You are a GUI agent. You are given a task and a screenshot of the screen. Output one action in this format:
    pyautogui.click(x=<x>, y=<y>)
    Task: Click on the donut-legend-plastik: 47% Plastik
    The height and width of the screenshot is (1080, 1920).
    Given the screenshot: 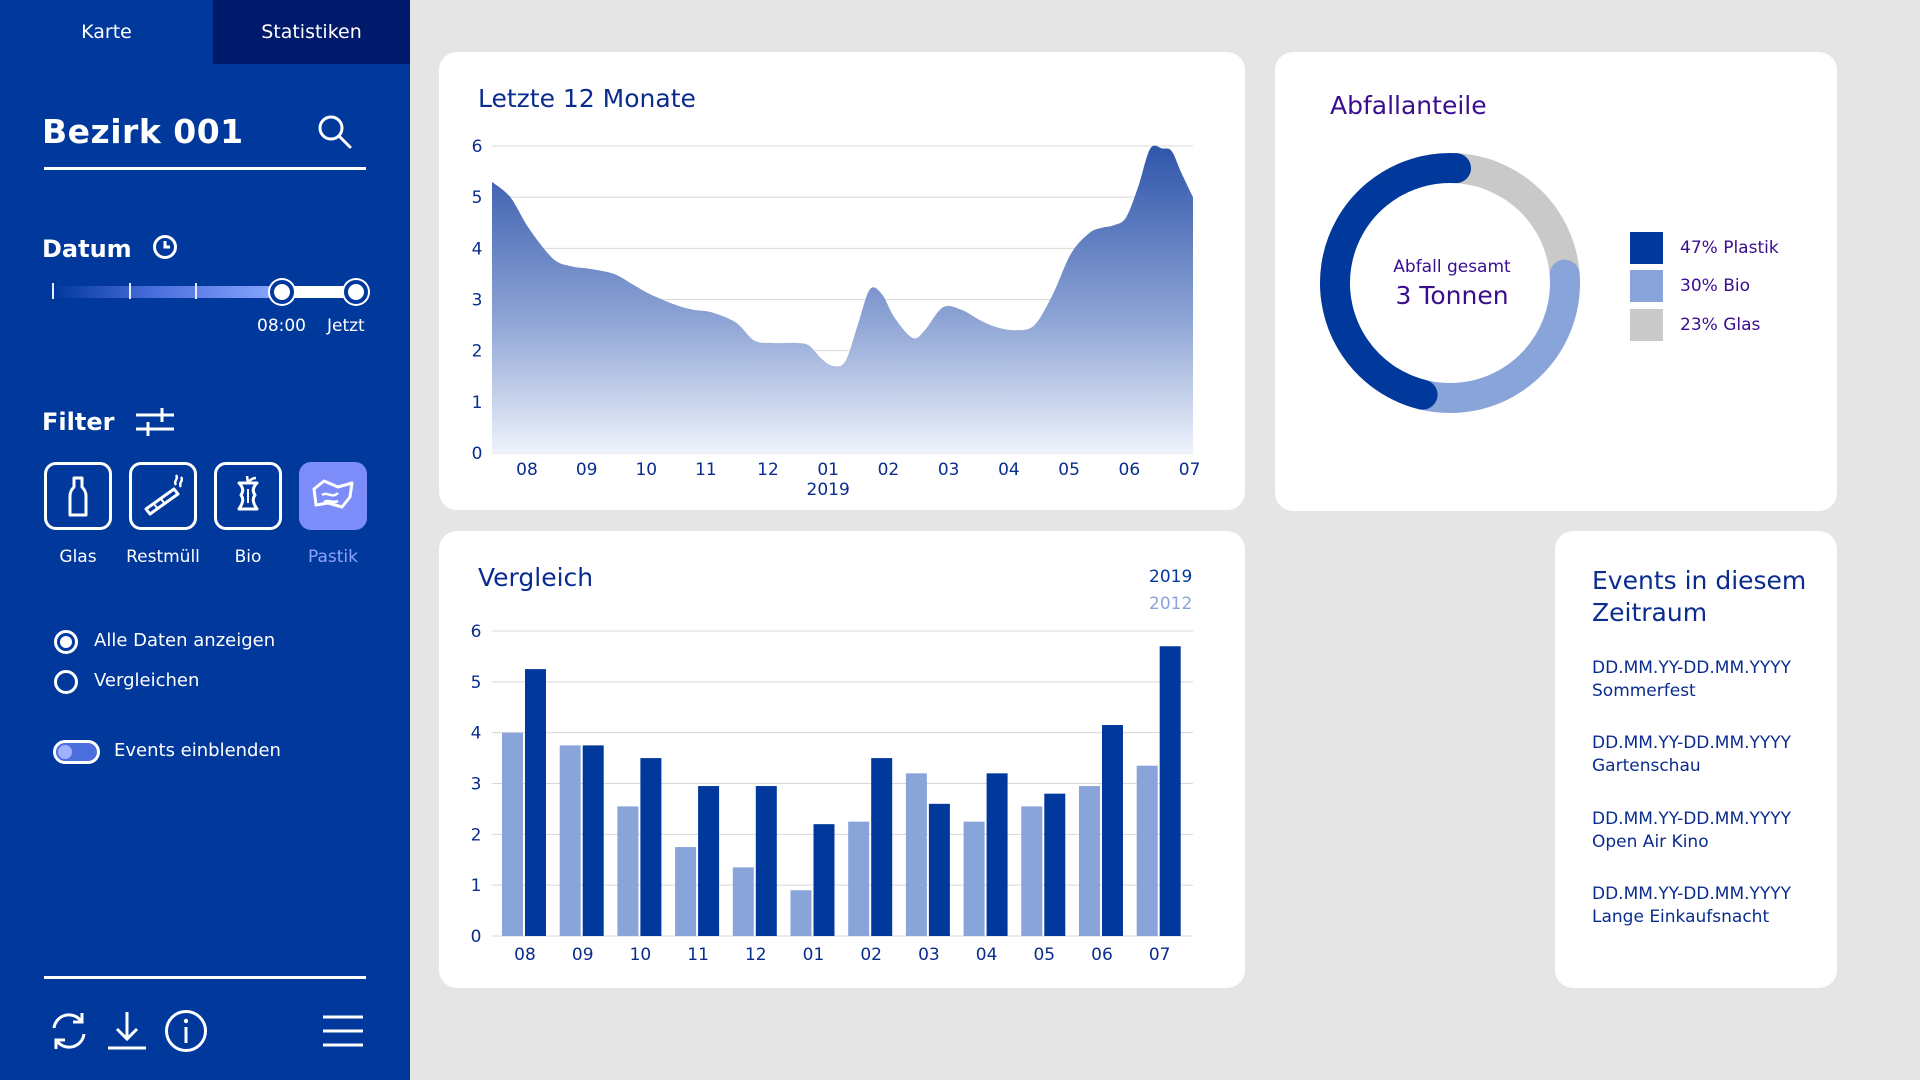 What is the action you would take?
    pyautogui.click(x=1704, y=248)
    